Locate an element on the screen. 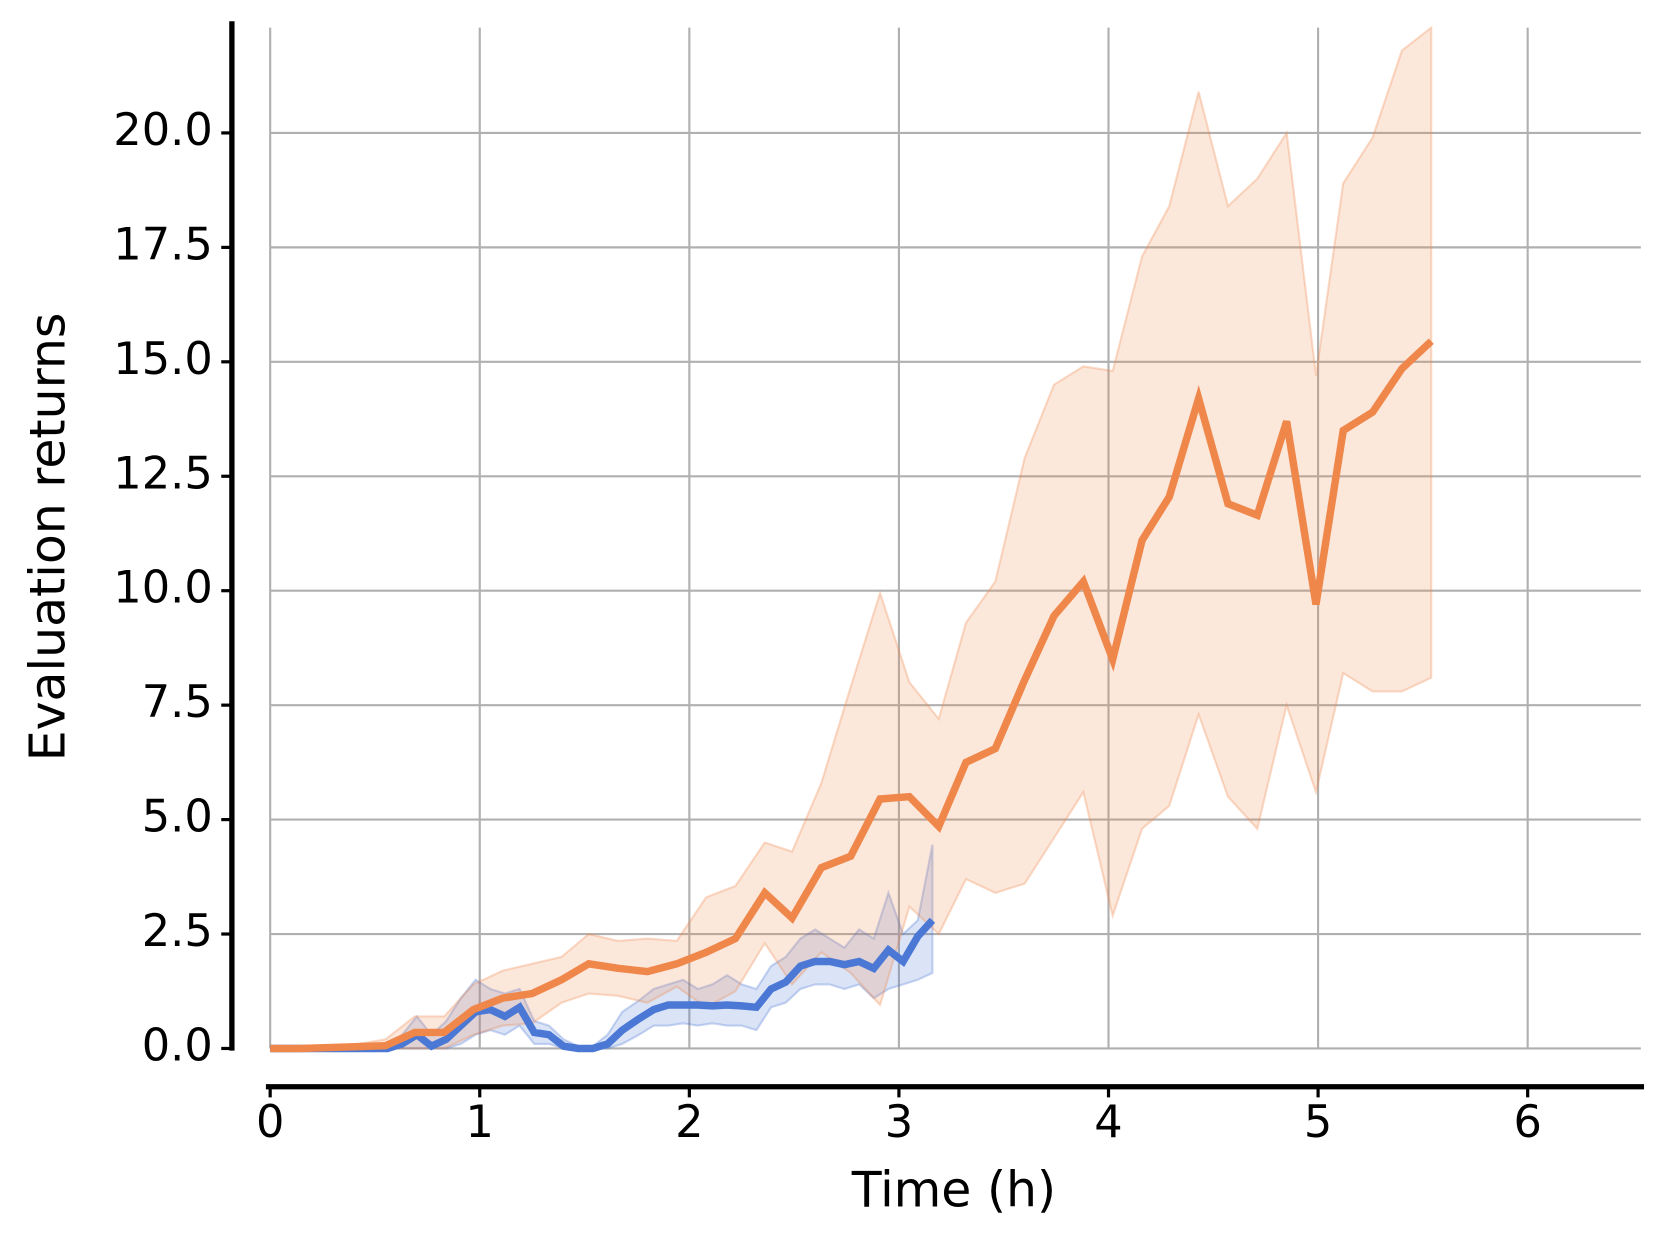 This screenshot has height=1242, width=1659. y-tick-label: 2.5 is located at coordinates (177, 931).